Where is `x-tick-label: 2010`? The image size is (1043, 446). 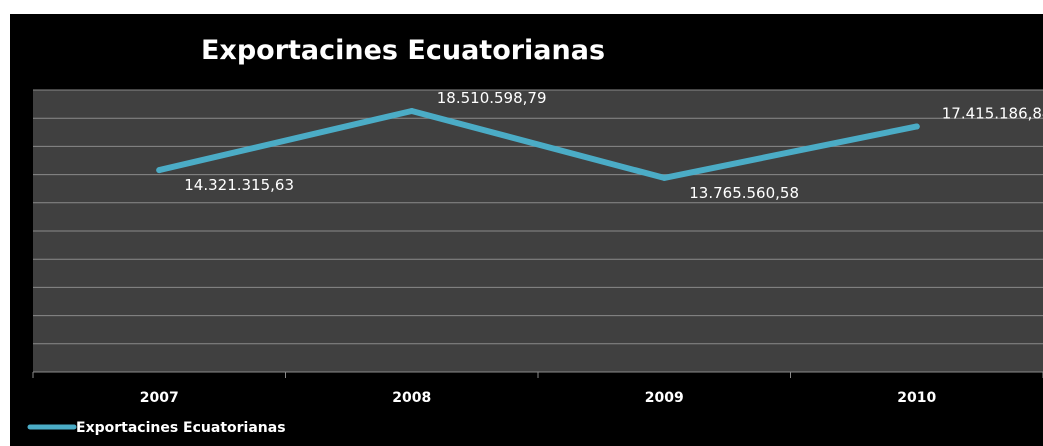 x-tick-label: 2010 is located at coordinates (916, 398).